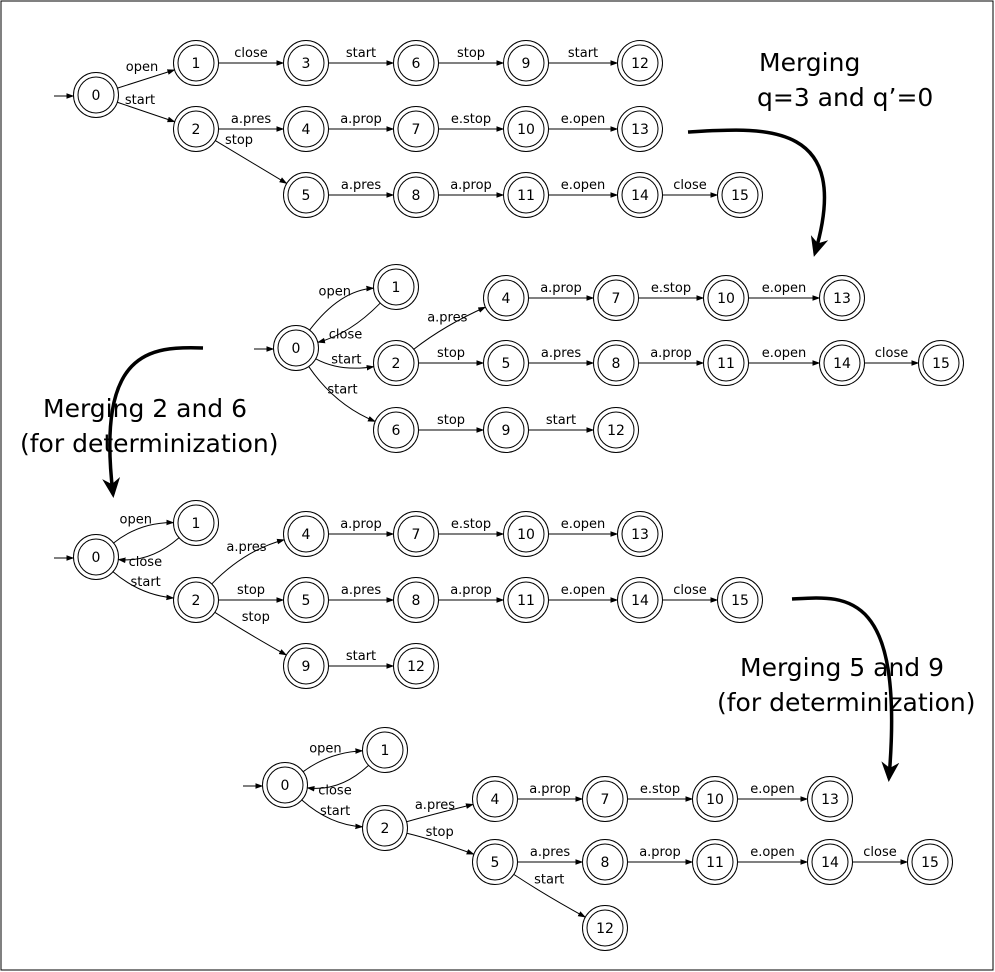  I want to click on state-label: 6, so click(396, 431).